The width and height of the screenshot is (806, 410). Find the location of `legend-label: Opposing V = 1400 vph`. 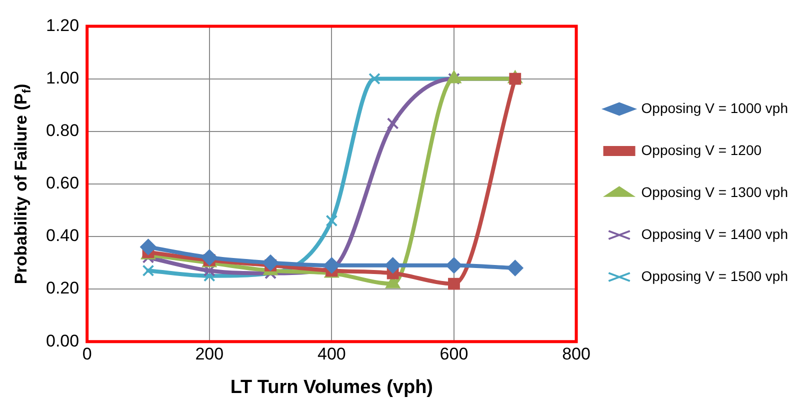

legend-label: Opposing V = 1400 vph is located at coordinates (714, 234).